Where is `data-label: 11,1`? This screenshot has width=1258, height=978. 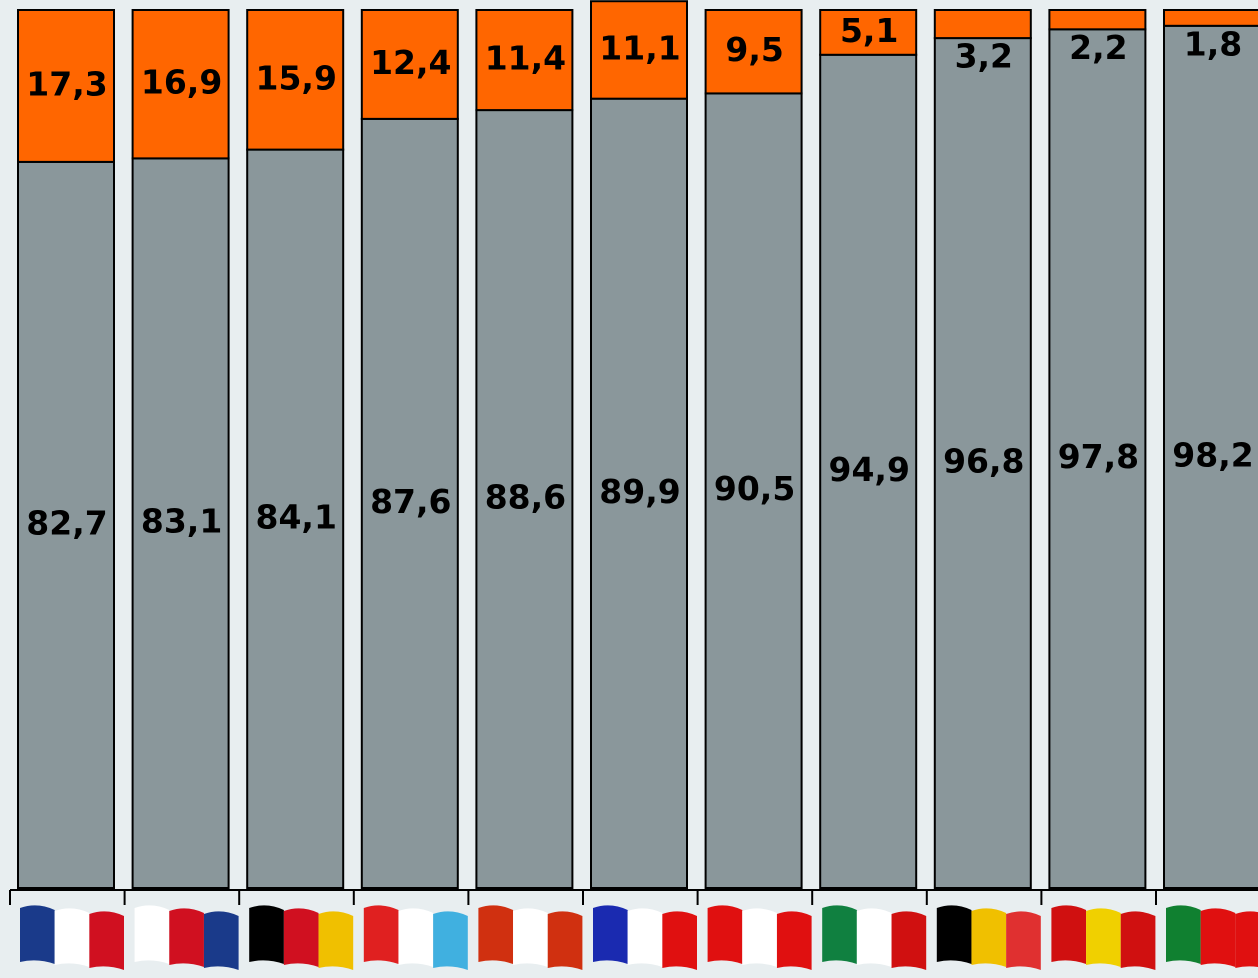 data-label: 11,1 is located at coordinates (639, 47).